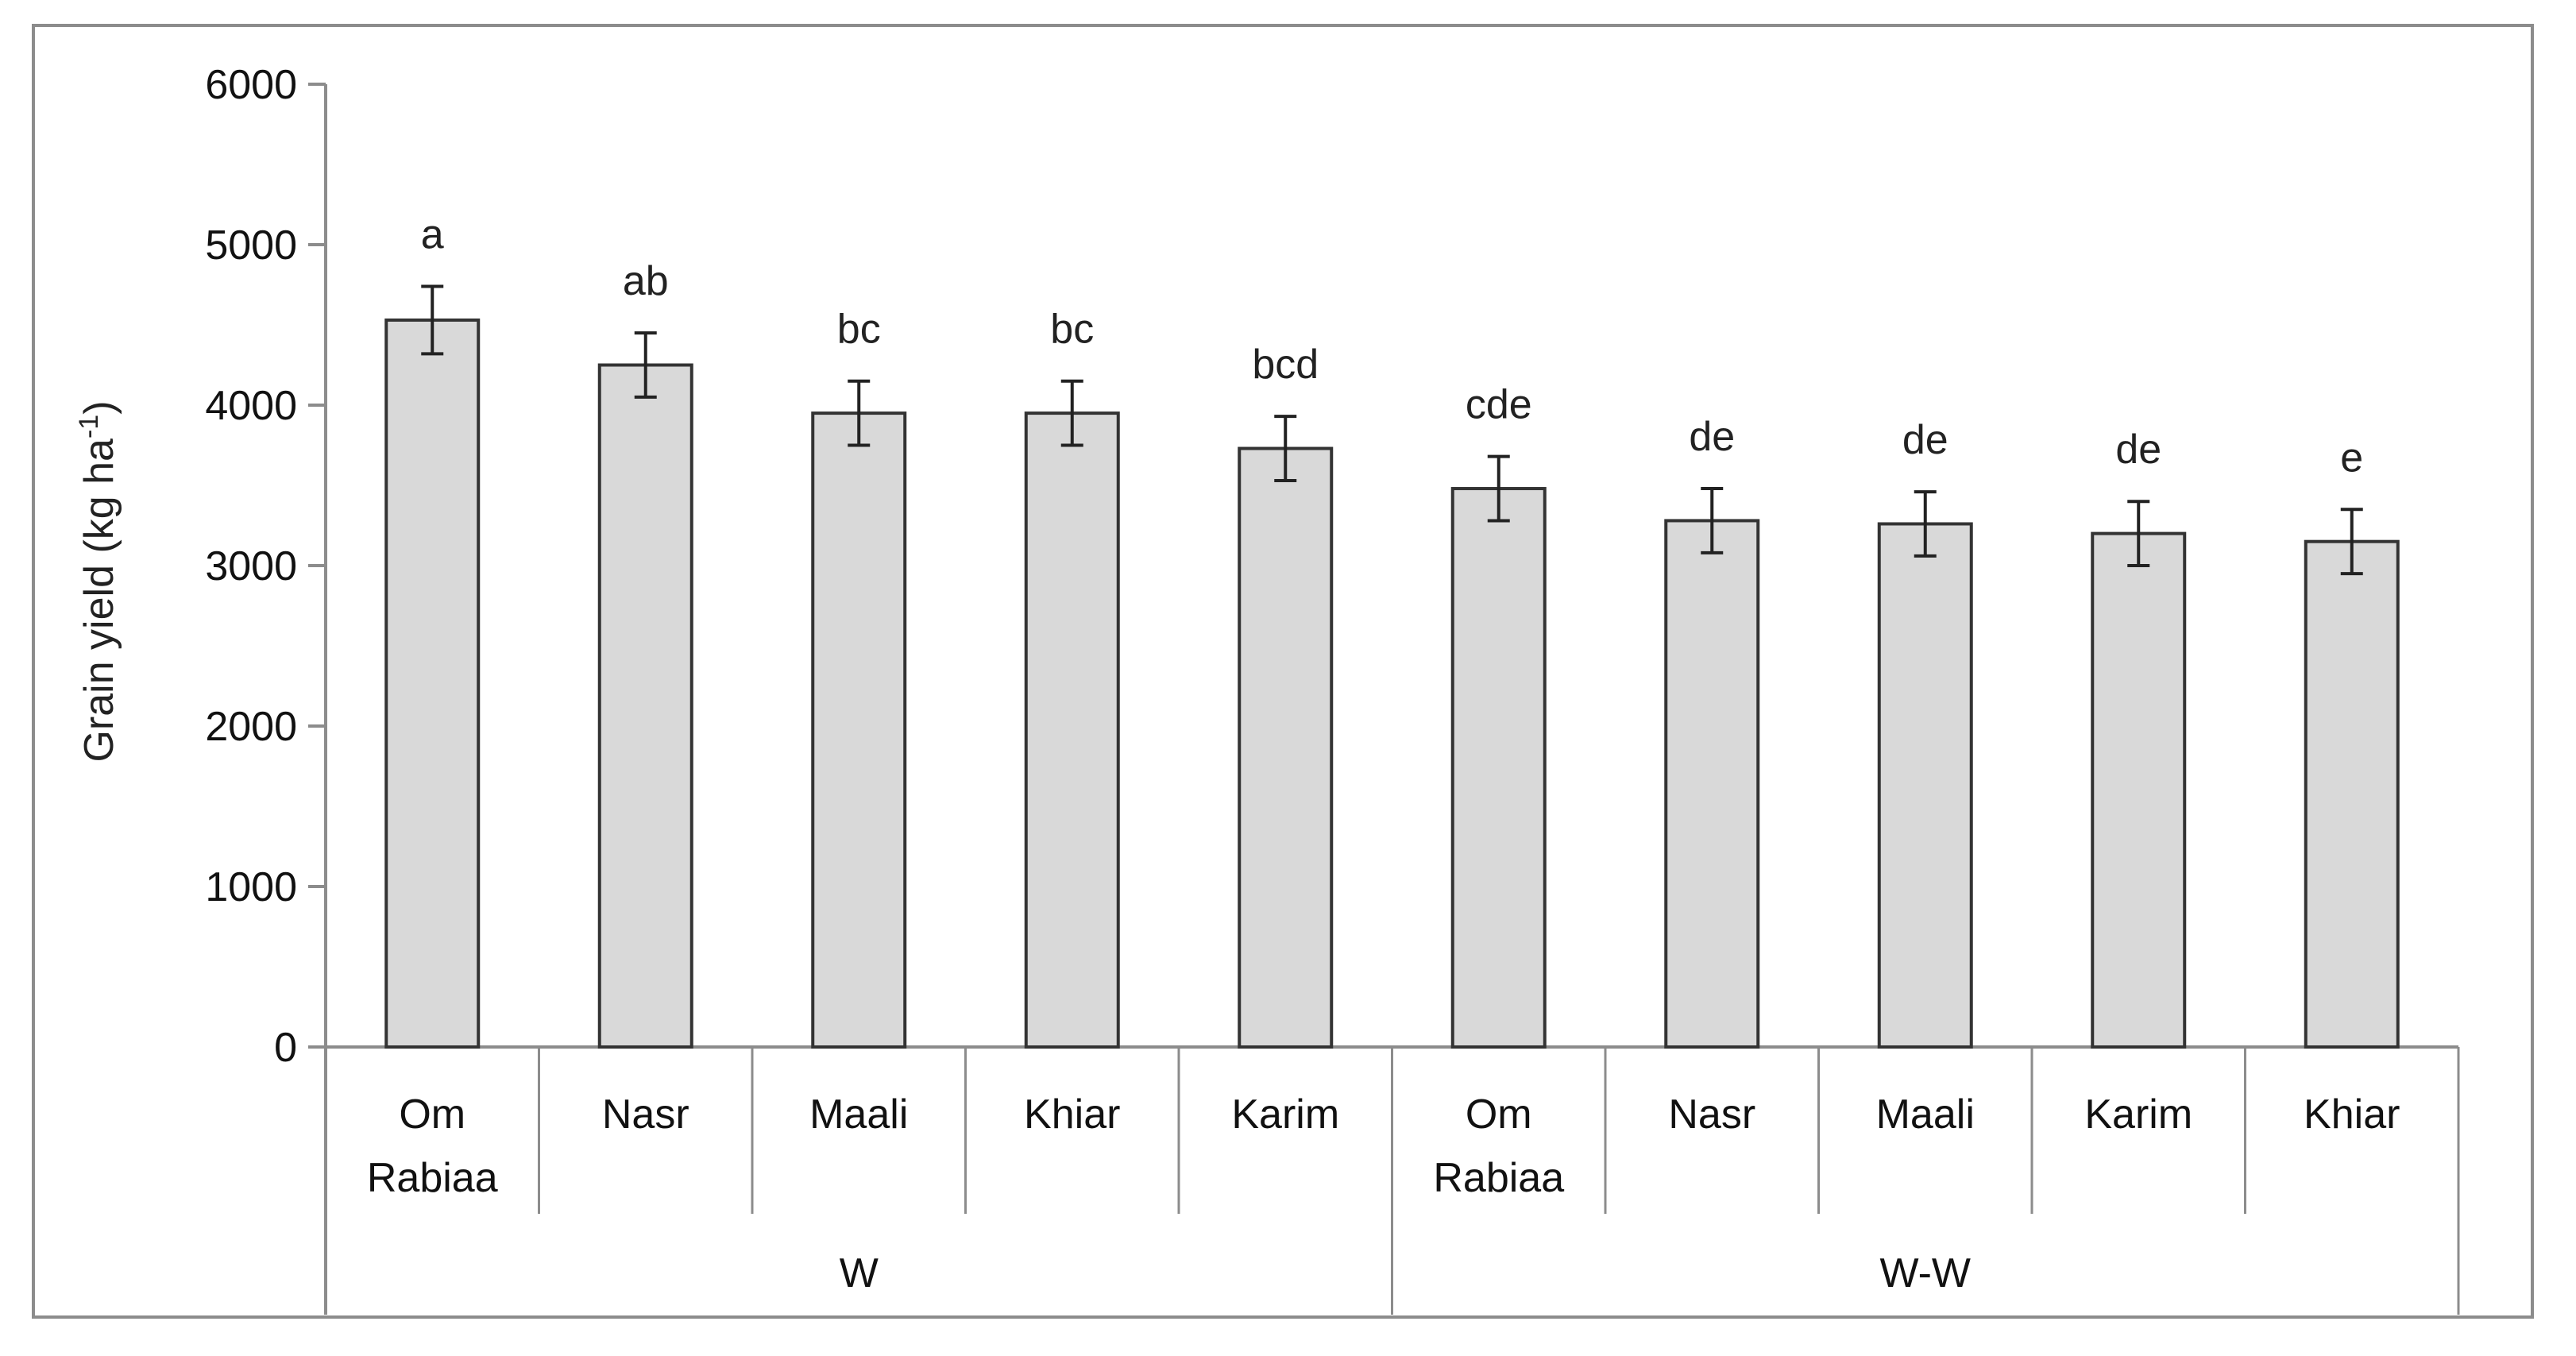 The width and height of the screenshot is (2576, 1356). Describe the element at coordinates (432, 235) in the screenshot. I see `significance-label: a` at that location.